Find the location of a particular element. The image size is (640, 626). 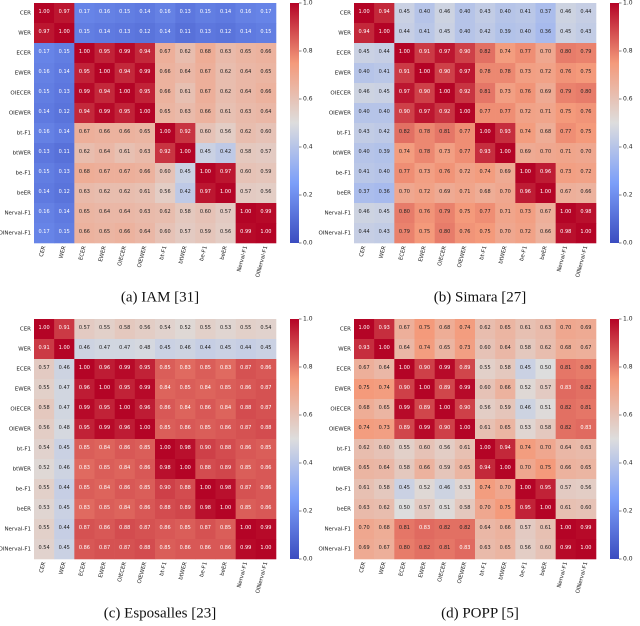

y-axis-label: ECER is located at coordinates (23, 370).